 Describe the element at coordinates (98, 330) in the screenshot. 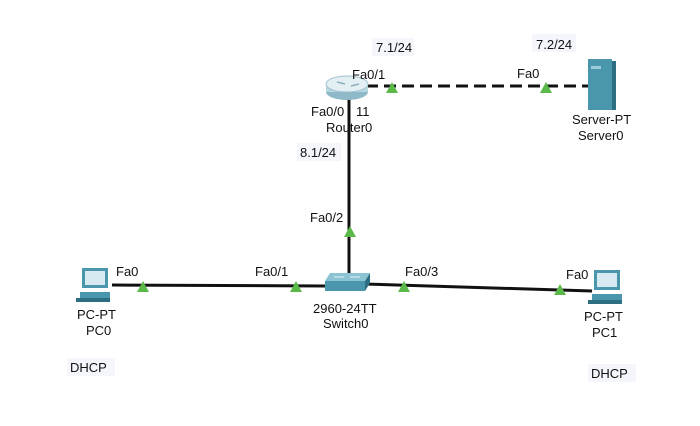

I see `pc0-name-label: PC0` at that location.